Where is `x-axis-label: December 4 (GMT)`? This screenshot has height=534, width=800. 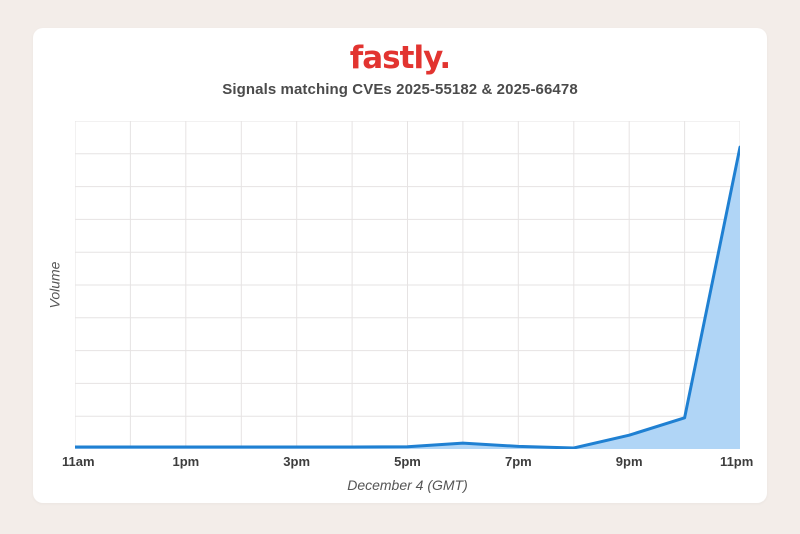
x-axis-label: December 4 (GMT) is located at coordinates (407, 485).